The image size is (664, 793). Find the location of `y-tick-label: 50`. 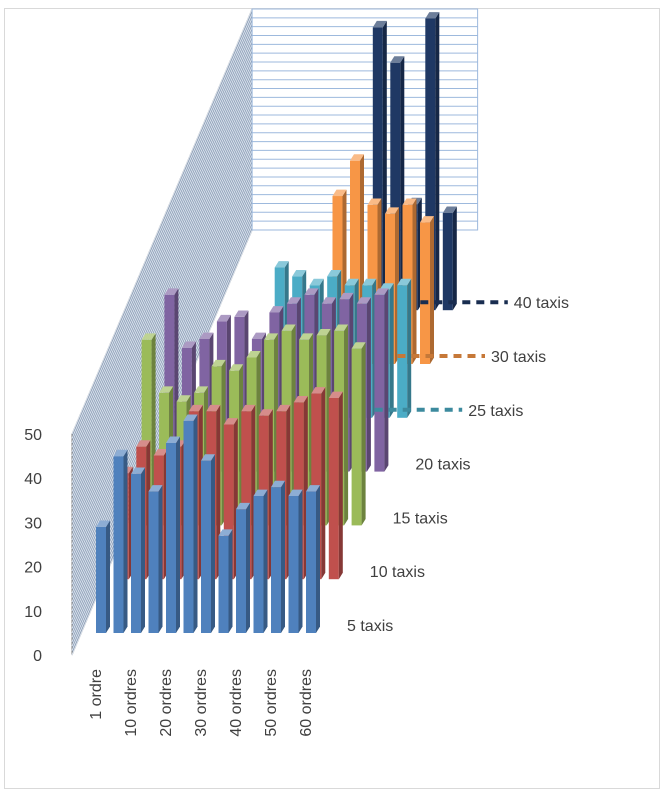

y-tick-label: 50 is located at coordinates (33, 435).